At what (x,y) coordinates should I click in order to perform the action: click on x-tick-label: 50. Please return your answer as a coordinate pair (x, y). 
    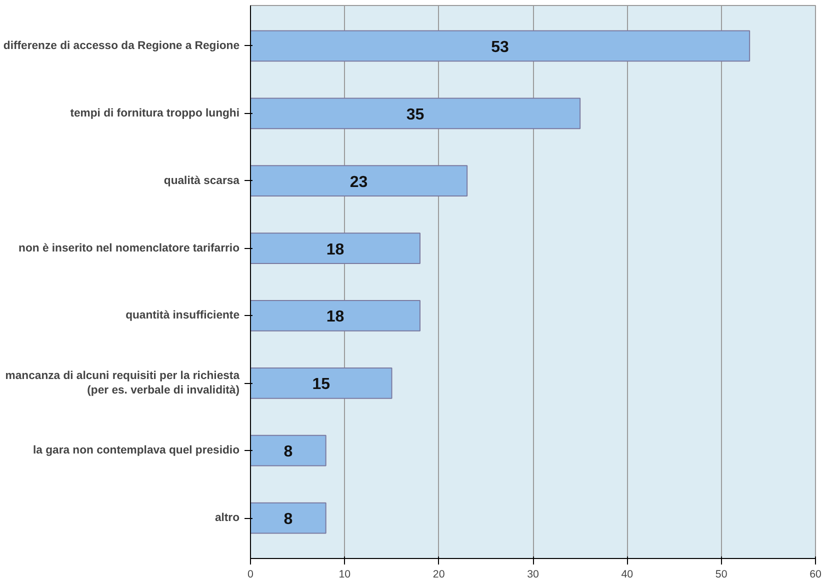
    Looking at the image, I should click on (721, 574).